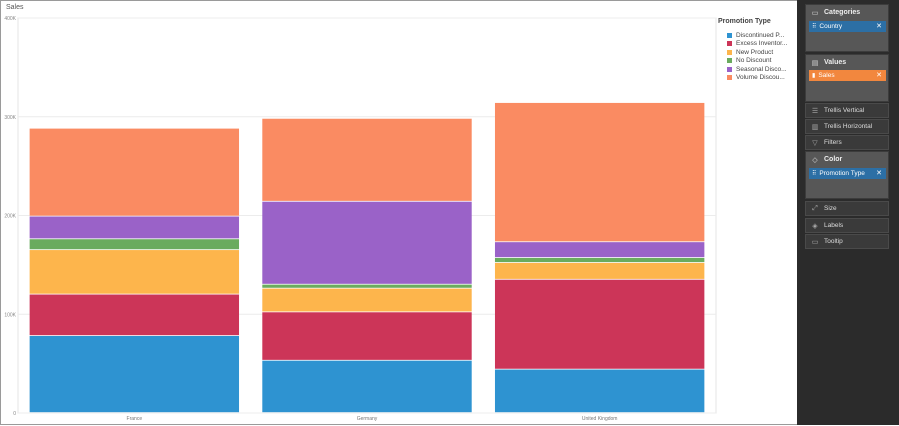 This screenshot has width=899, height=426. I want to click on values-section: ▤ Values ▮ Sales ✕, so click(847, 78).